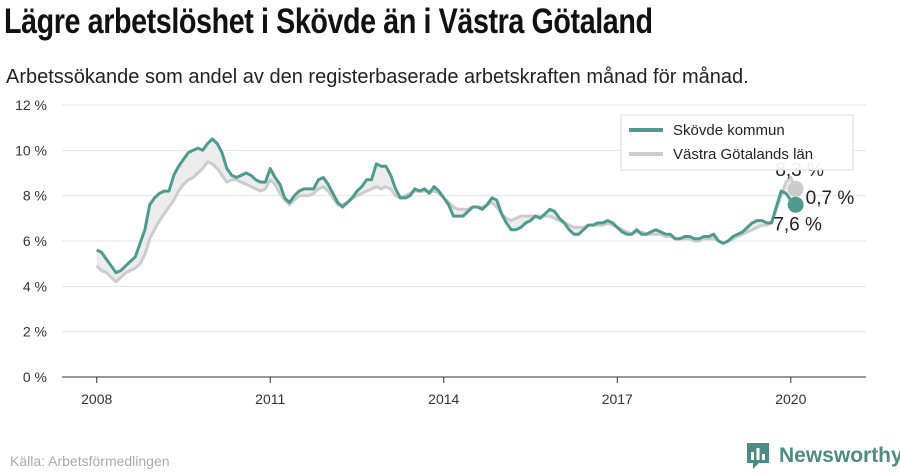  Describe the element at coordinates (35, 241) in the screenshot. I see `y-tick-label: 6 %` at that location.